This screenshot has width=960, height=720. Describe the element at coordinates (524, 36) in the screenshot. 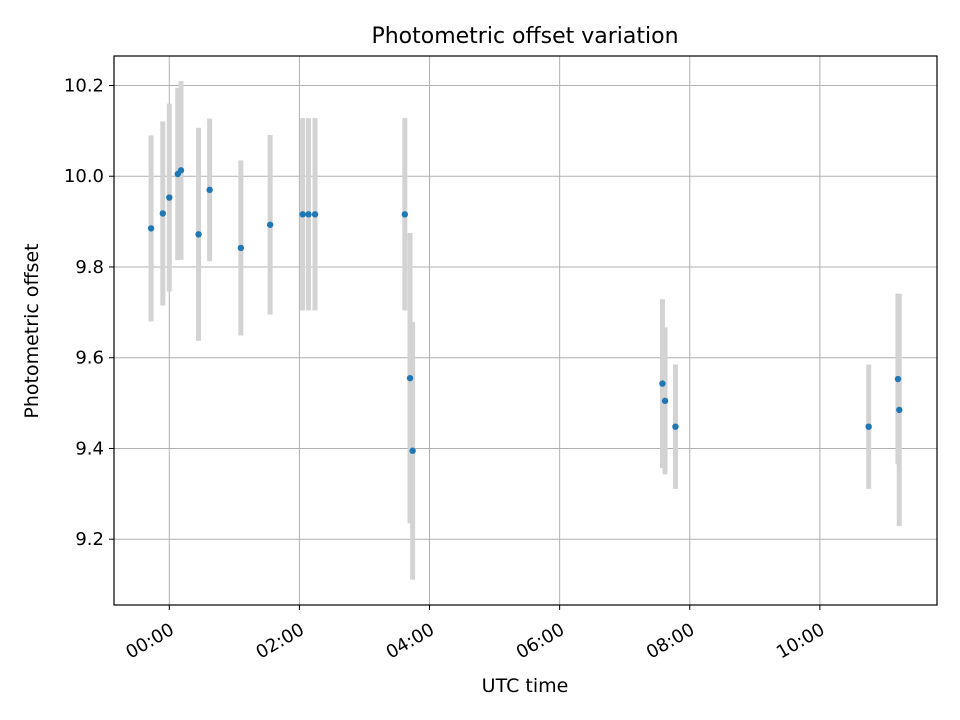

I see `chart-title: Photometric offset variation` at that location.